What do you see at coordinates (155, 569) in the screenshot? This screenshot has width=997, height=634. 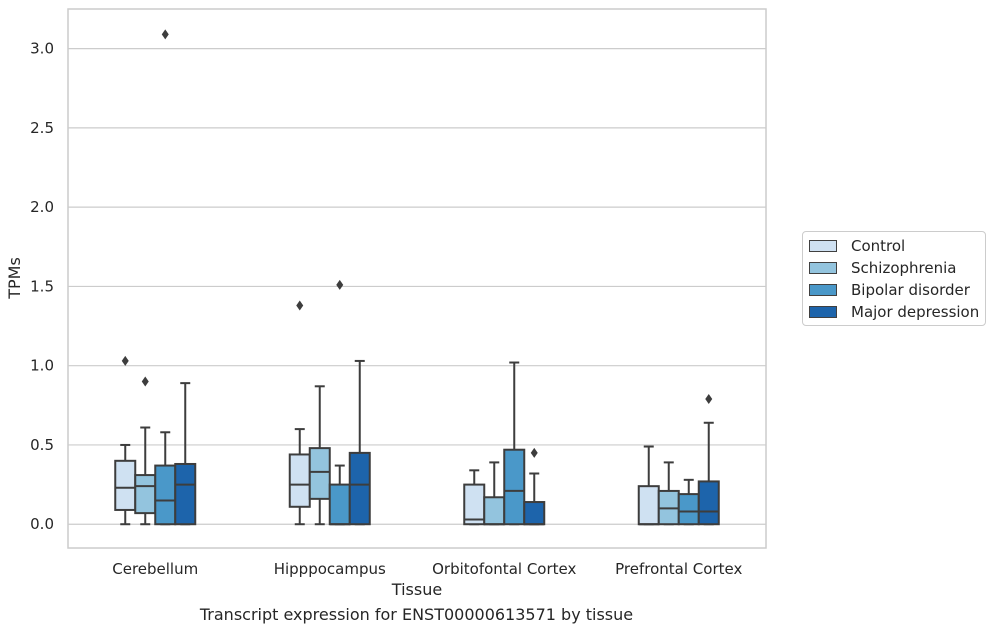 I see `x-tick-label: Cerebellum` at bounding box center [155, 569].